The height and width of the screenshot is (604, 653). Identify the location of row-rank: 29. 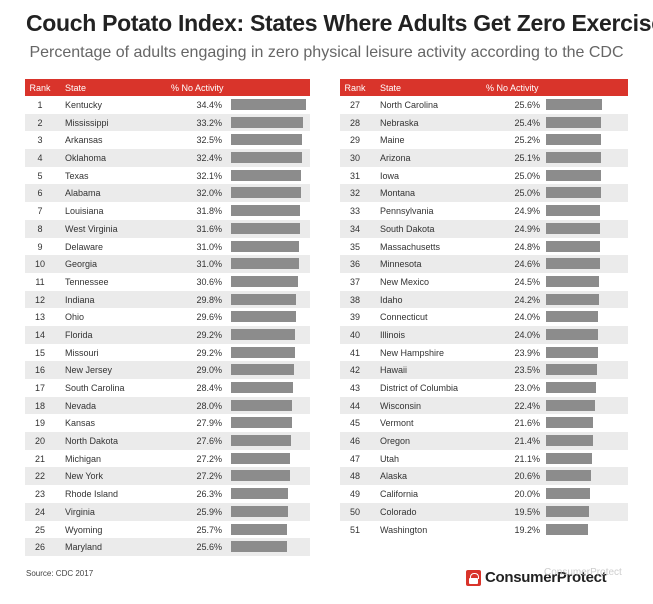
(354, 140).